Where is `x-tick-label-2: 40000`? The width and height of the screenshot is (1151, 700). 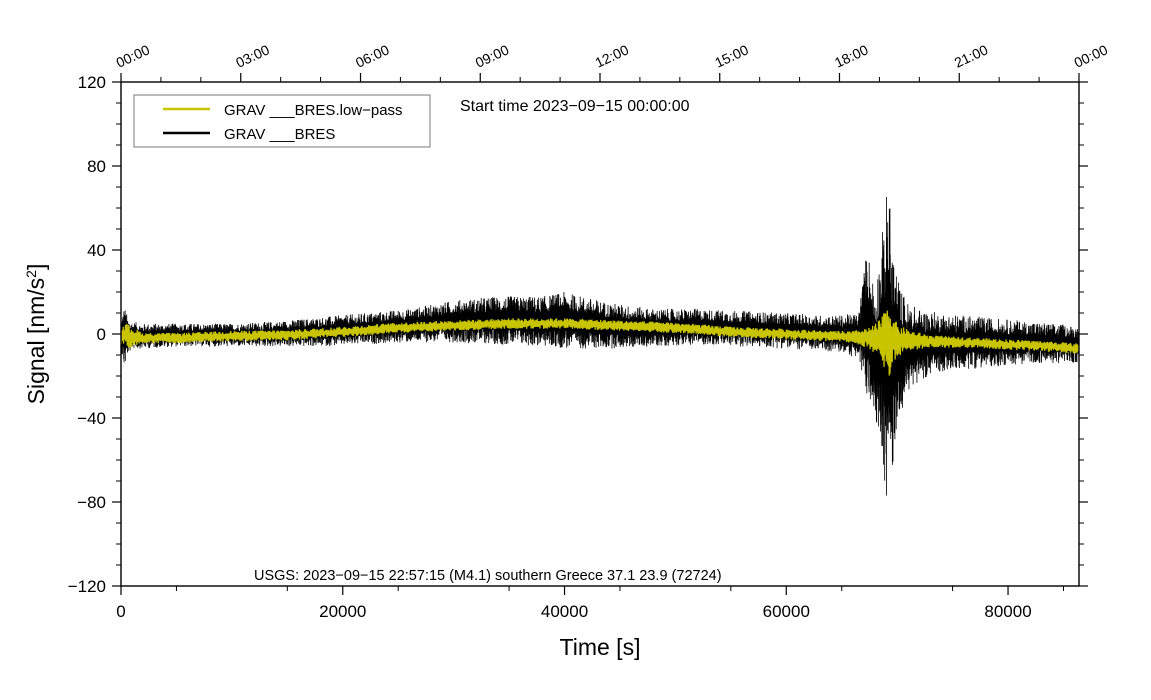
x-tick-label-2: 40000 is located at coordinates (564, 611).